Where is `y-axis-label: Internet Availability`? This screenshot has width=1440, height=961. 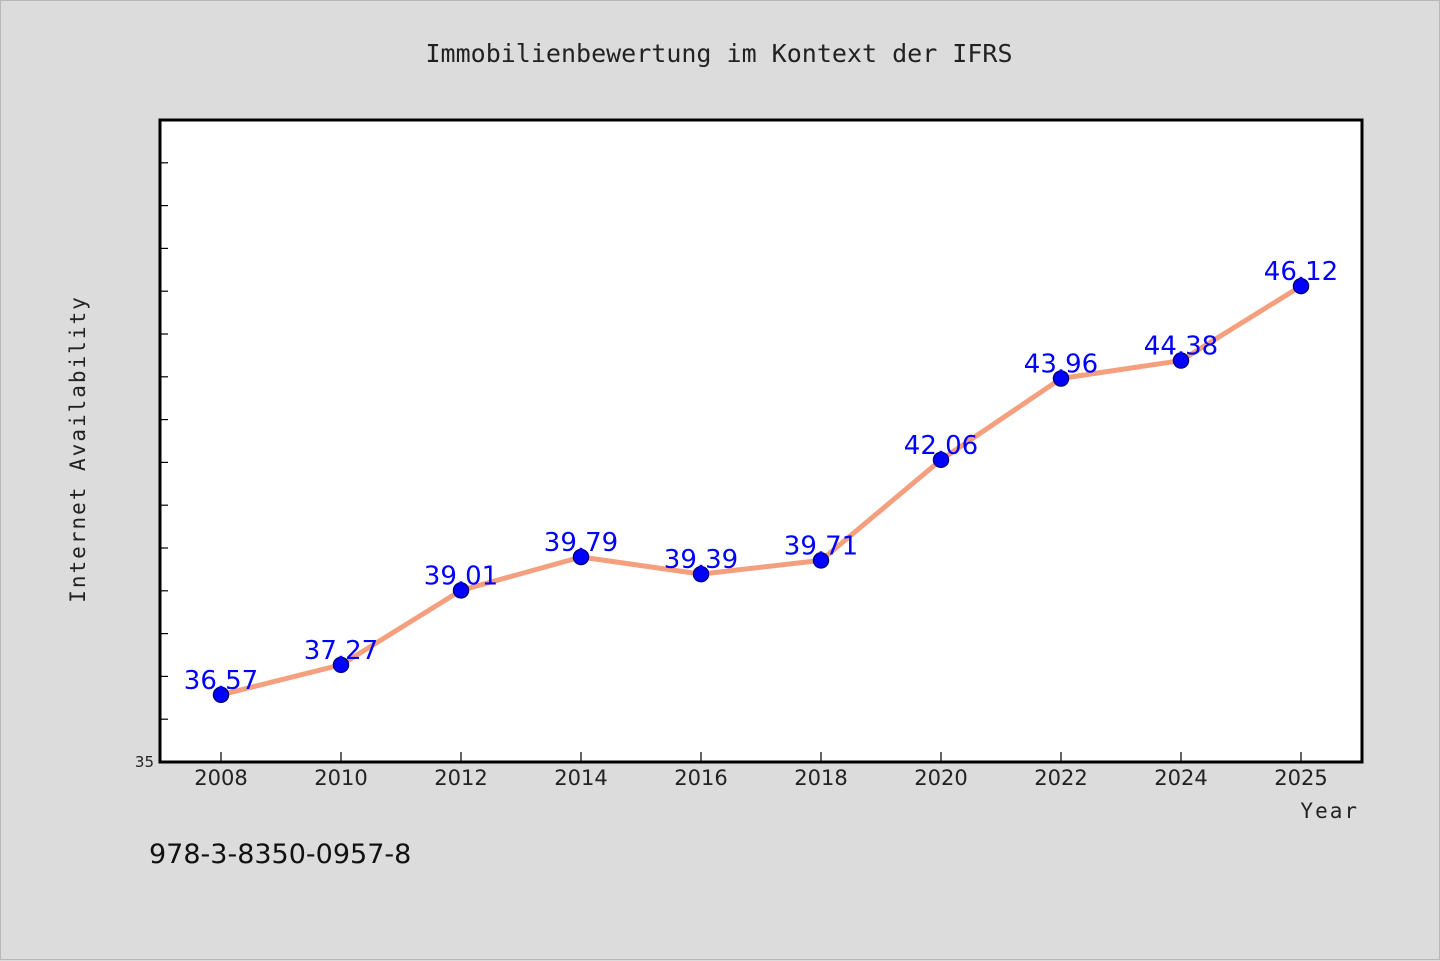 y-axis-label: Internet Availability is located at coordinates (78, 449).